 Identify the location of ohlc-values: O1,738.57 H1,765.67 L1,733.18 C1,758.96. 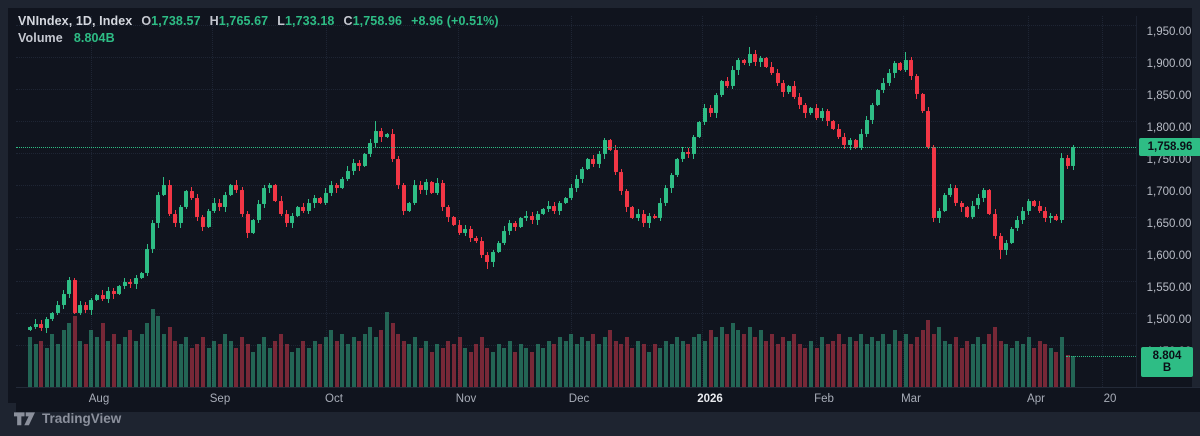
(271, 21).